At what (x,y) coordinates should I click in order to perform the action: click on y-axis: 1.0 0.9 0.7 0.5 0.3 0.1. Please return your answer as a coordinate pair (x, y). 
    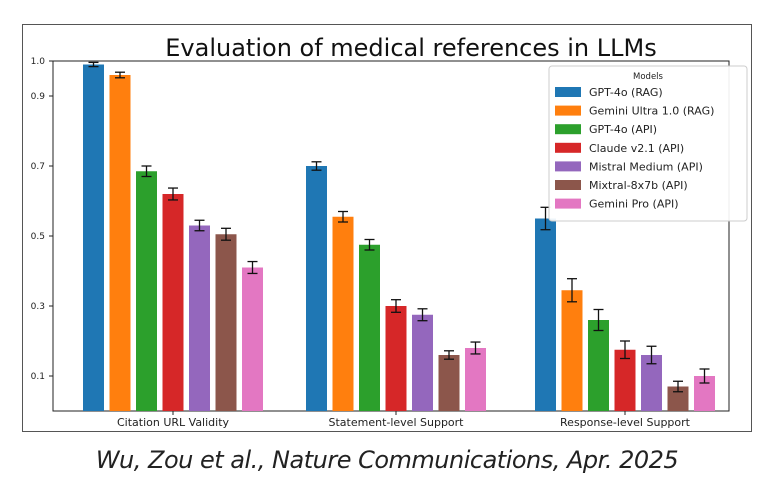
    Looking at the image, I should click on (42, 219).